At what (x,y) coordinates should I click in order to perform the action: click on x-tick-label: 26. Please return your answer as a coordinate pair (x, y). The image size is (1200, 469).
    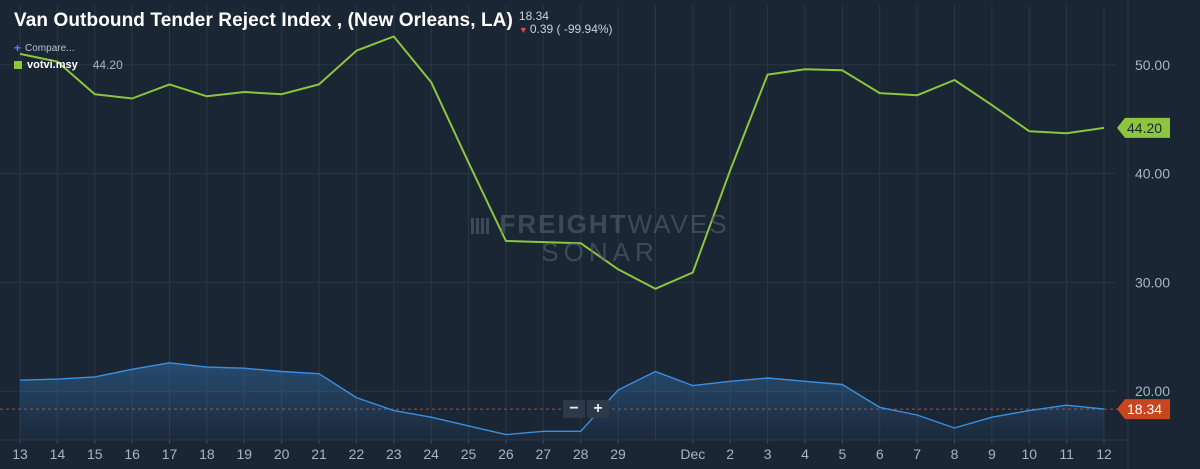
    Looking at the image, I should click on (506, 454).